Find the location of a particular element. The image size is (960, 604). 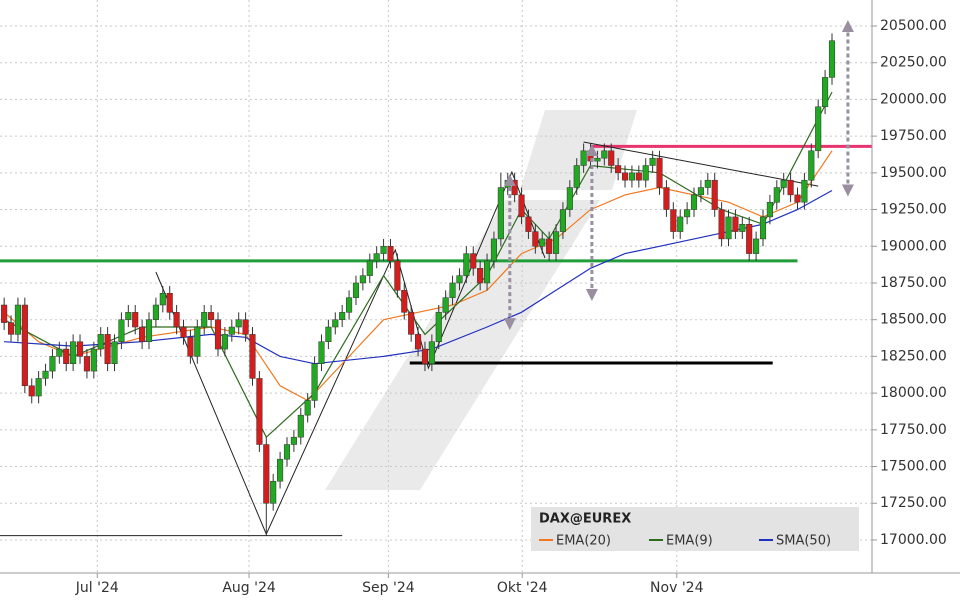

legend: DAX@EUREX EMA(20) EMA(9) SMA(50) is located at coordinates (695, 529).